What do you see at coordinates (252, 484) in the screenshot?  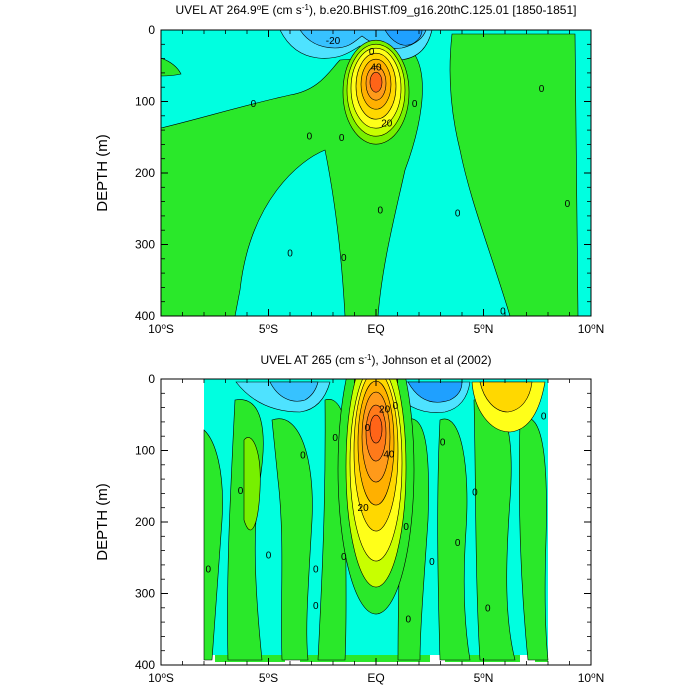 I see `field-band-secondary` at bounding box center [252, 484].